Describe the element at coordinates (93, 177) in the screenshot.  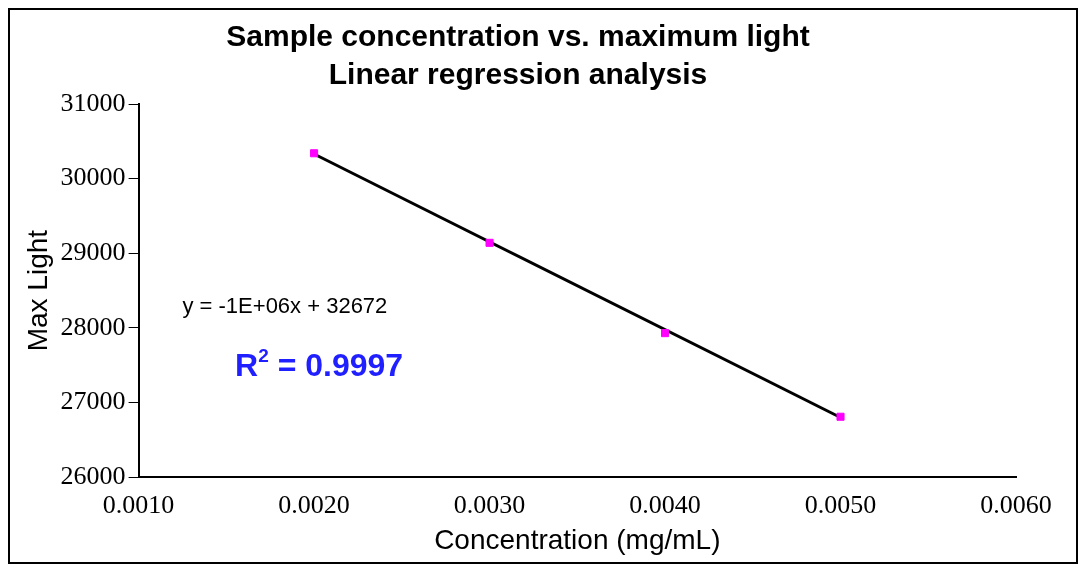
I see `y-tick-label: 30000` at that location.